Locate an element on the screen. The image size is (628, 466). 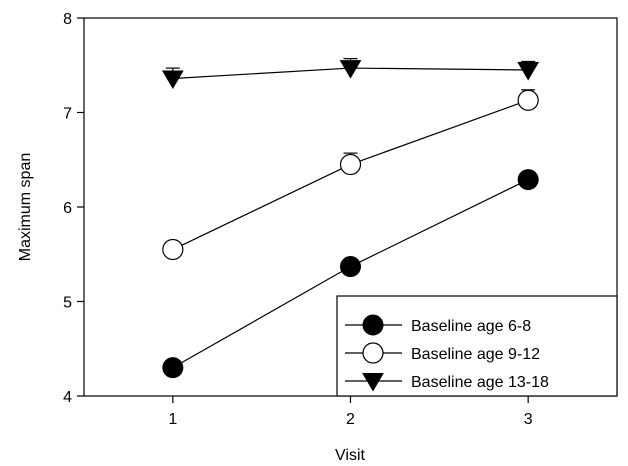
legend-item-2: Baseline age 9-12 is located at coordinates (442, 353).